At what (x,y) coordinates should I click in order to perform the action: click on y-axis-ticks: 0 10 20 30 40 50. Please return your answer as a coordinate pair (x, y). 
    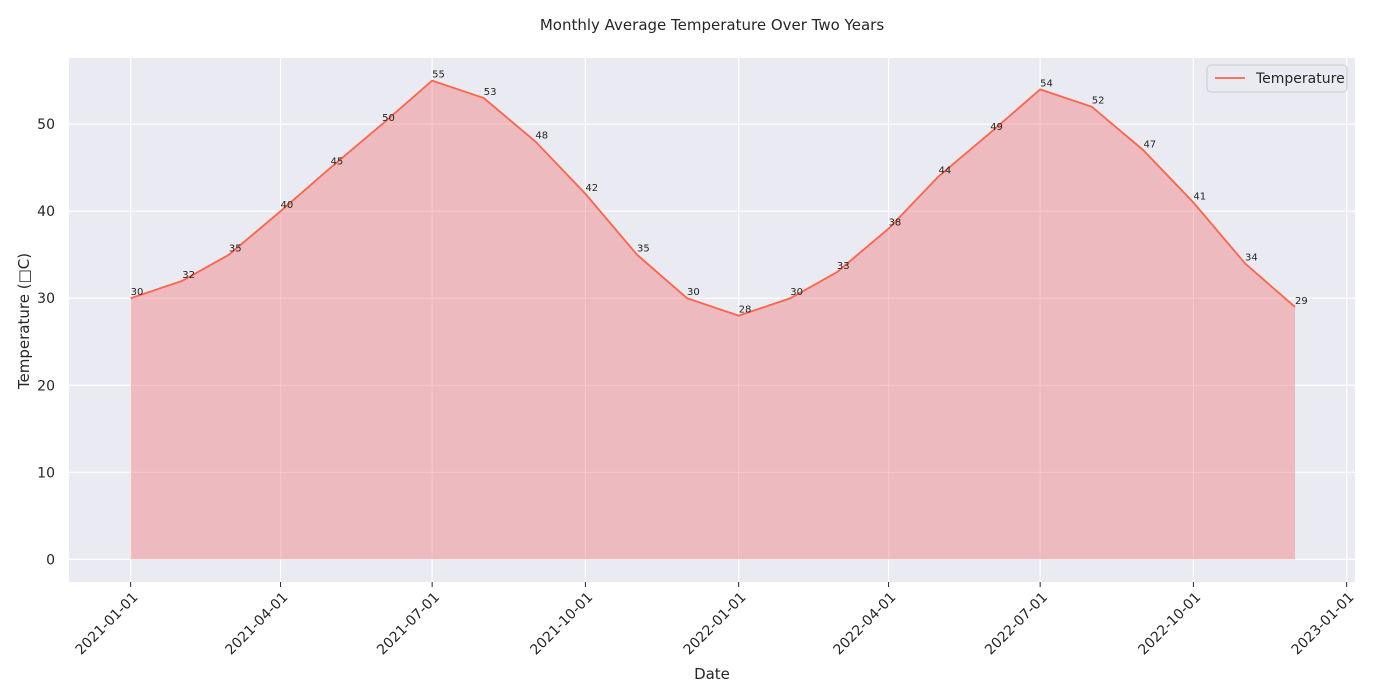
    Looking at the image, I should click on (46, 342).